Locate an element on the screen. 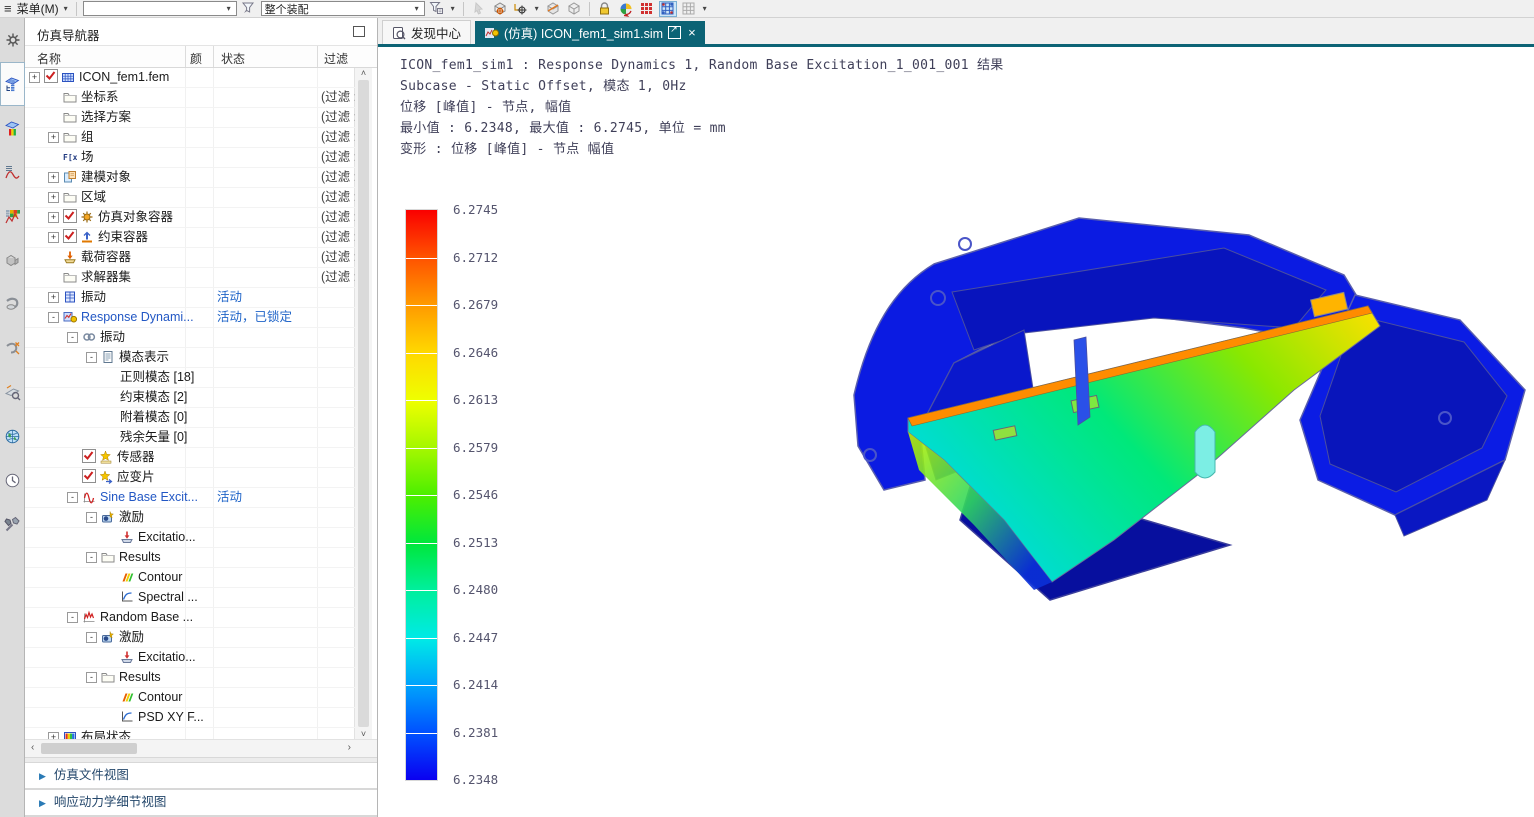 This screenshot has height=817, width=1534. horizontal-scrollbar: ‹ › is located at coordinates (201, 748).